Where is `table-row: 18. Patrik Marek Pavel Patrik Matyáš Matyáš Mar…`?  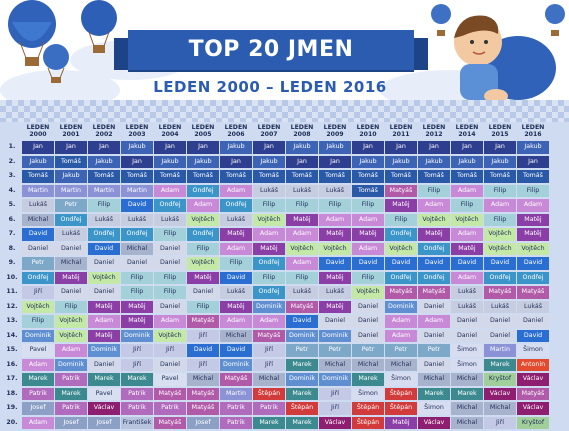 table-row: 18. Patrik Marek Pavel Patrik Matyáš Matyáš Mar… is located at coordinates (276, 393).